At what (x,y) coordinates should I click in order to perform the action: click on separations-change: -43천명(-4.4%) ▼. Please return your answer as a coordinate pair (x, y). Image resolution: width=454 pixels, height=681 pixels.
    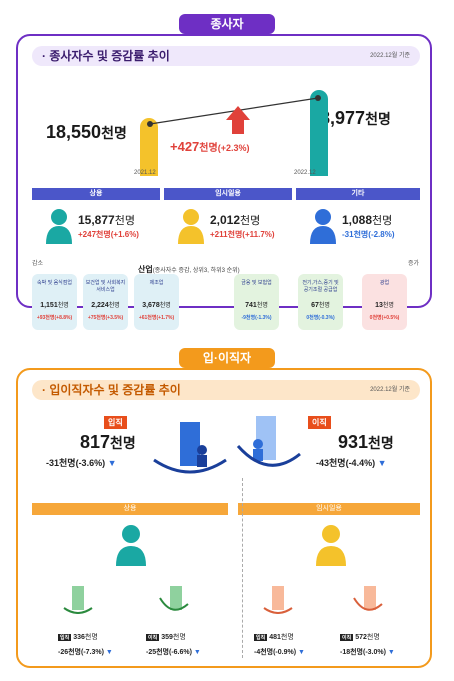
    Looking at the image, I should click on (351, 463).